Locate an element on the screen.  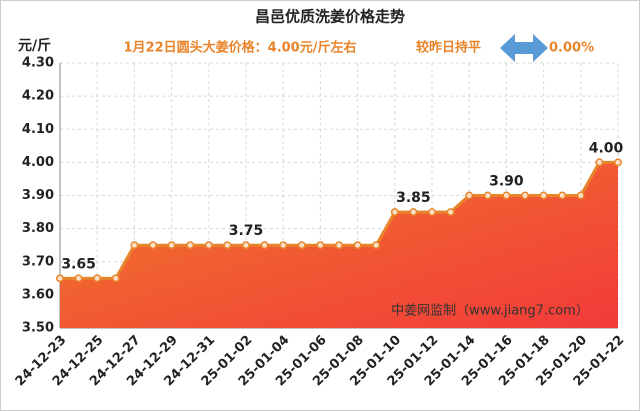
change-value: 0.00% is located at coordinates (571, 48).